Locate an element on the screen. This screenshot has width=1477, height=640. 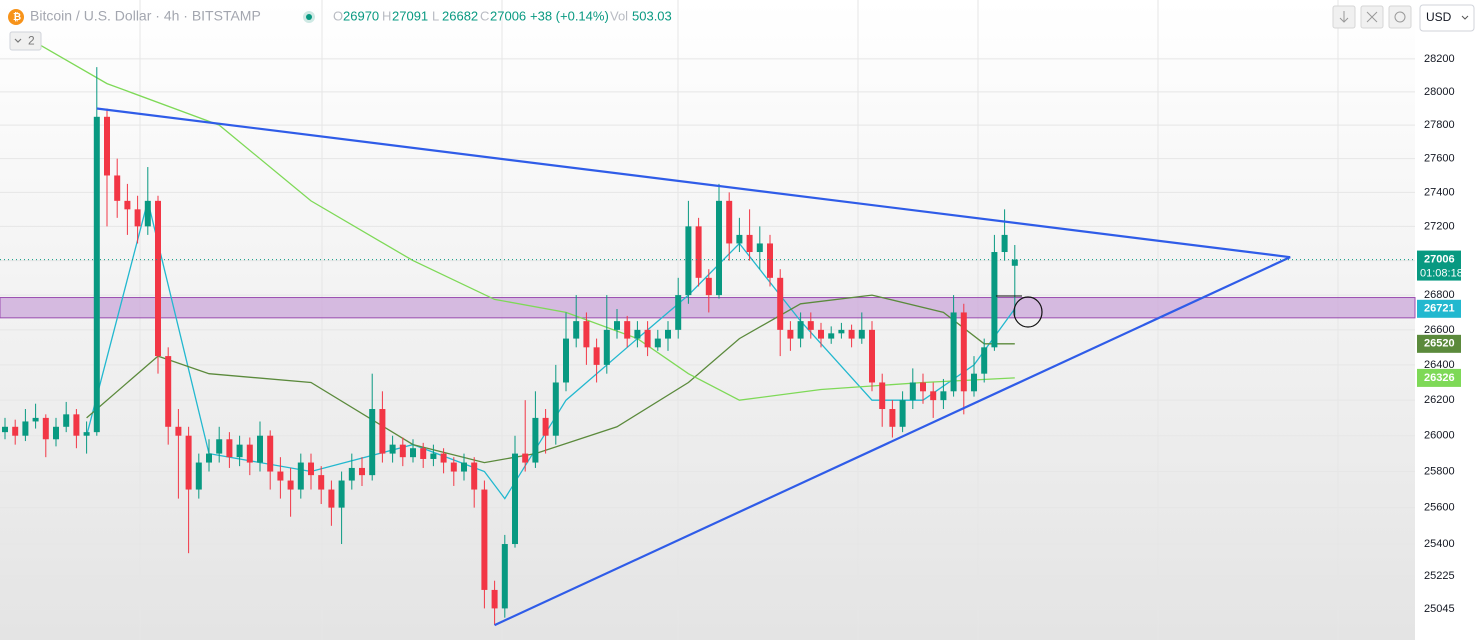
y-tick-label: 26600 is located at coordinates (1439, 330).